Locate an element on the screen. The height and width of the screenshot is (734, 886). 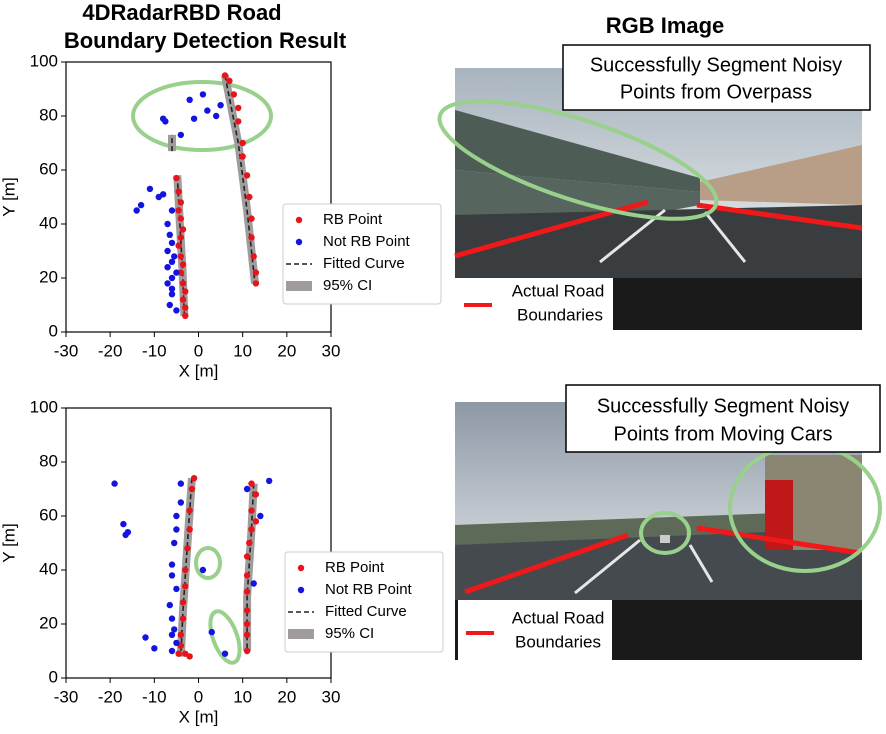
y-tick-label: 100 is located at coordinates (44, 406).